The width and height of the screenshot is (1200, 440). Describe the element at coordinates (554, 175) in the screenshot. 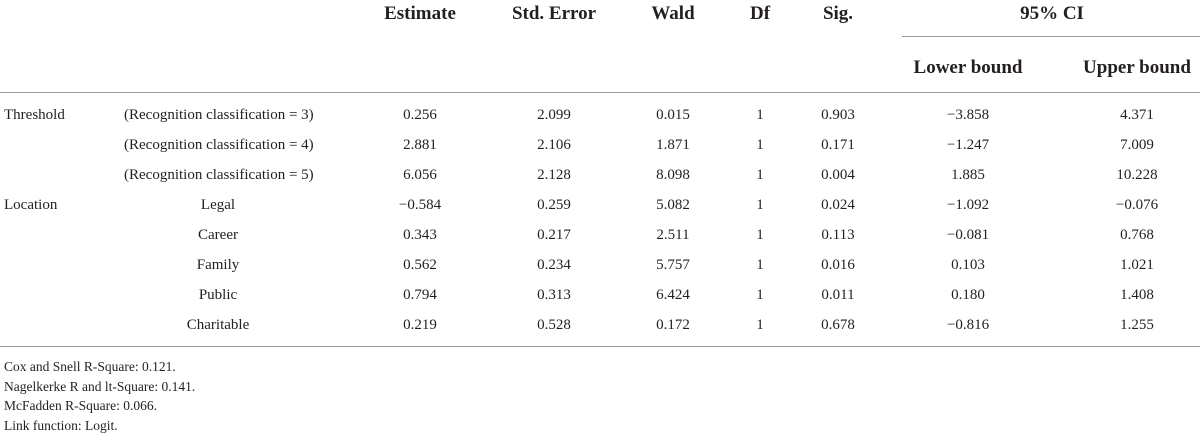

I see `cell-std-error: 2.128` at that location.